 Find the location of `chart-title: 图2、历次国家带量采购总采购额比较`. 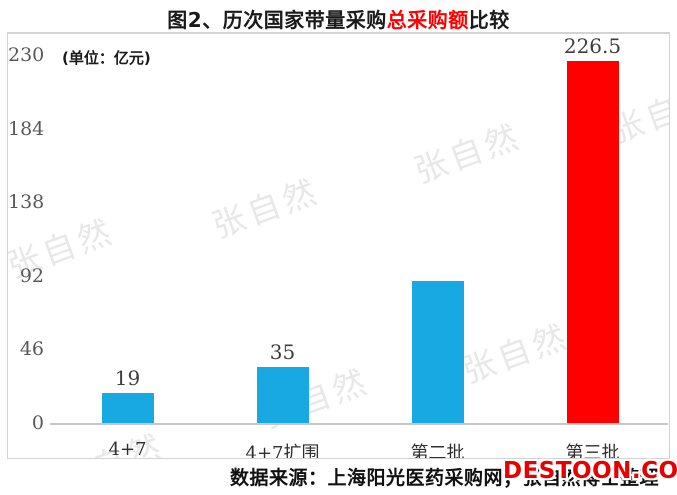

chart-title: 图2、历次国家带量采购总采购额比较 is located at coordinates (338, 18).